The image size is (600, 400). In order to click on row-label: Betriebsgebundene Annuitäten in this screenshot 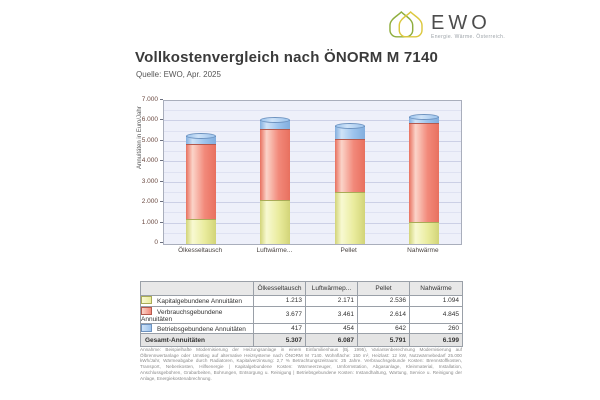, I will do `click(201, 329)`.